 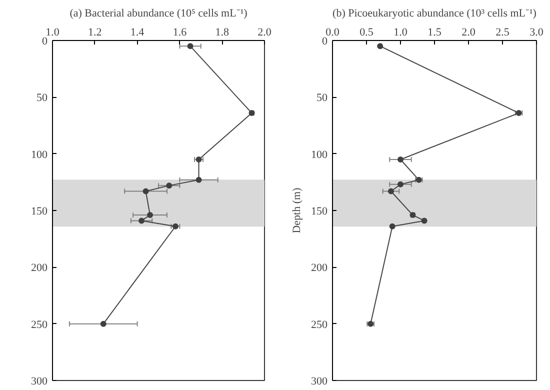 What do you see at coordinates (333, 32) in the screenshot?
I see `x-tick-label: 0.0` at bounding box center [333, 32].